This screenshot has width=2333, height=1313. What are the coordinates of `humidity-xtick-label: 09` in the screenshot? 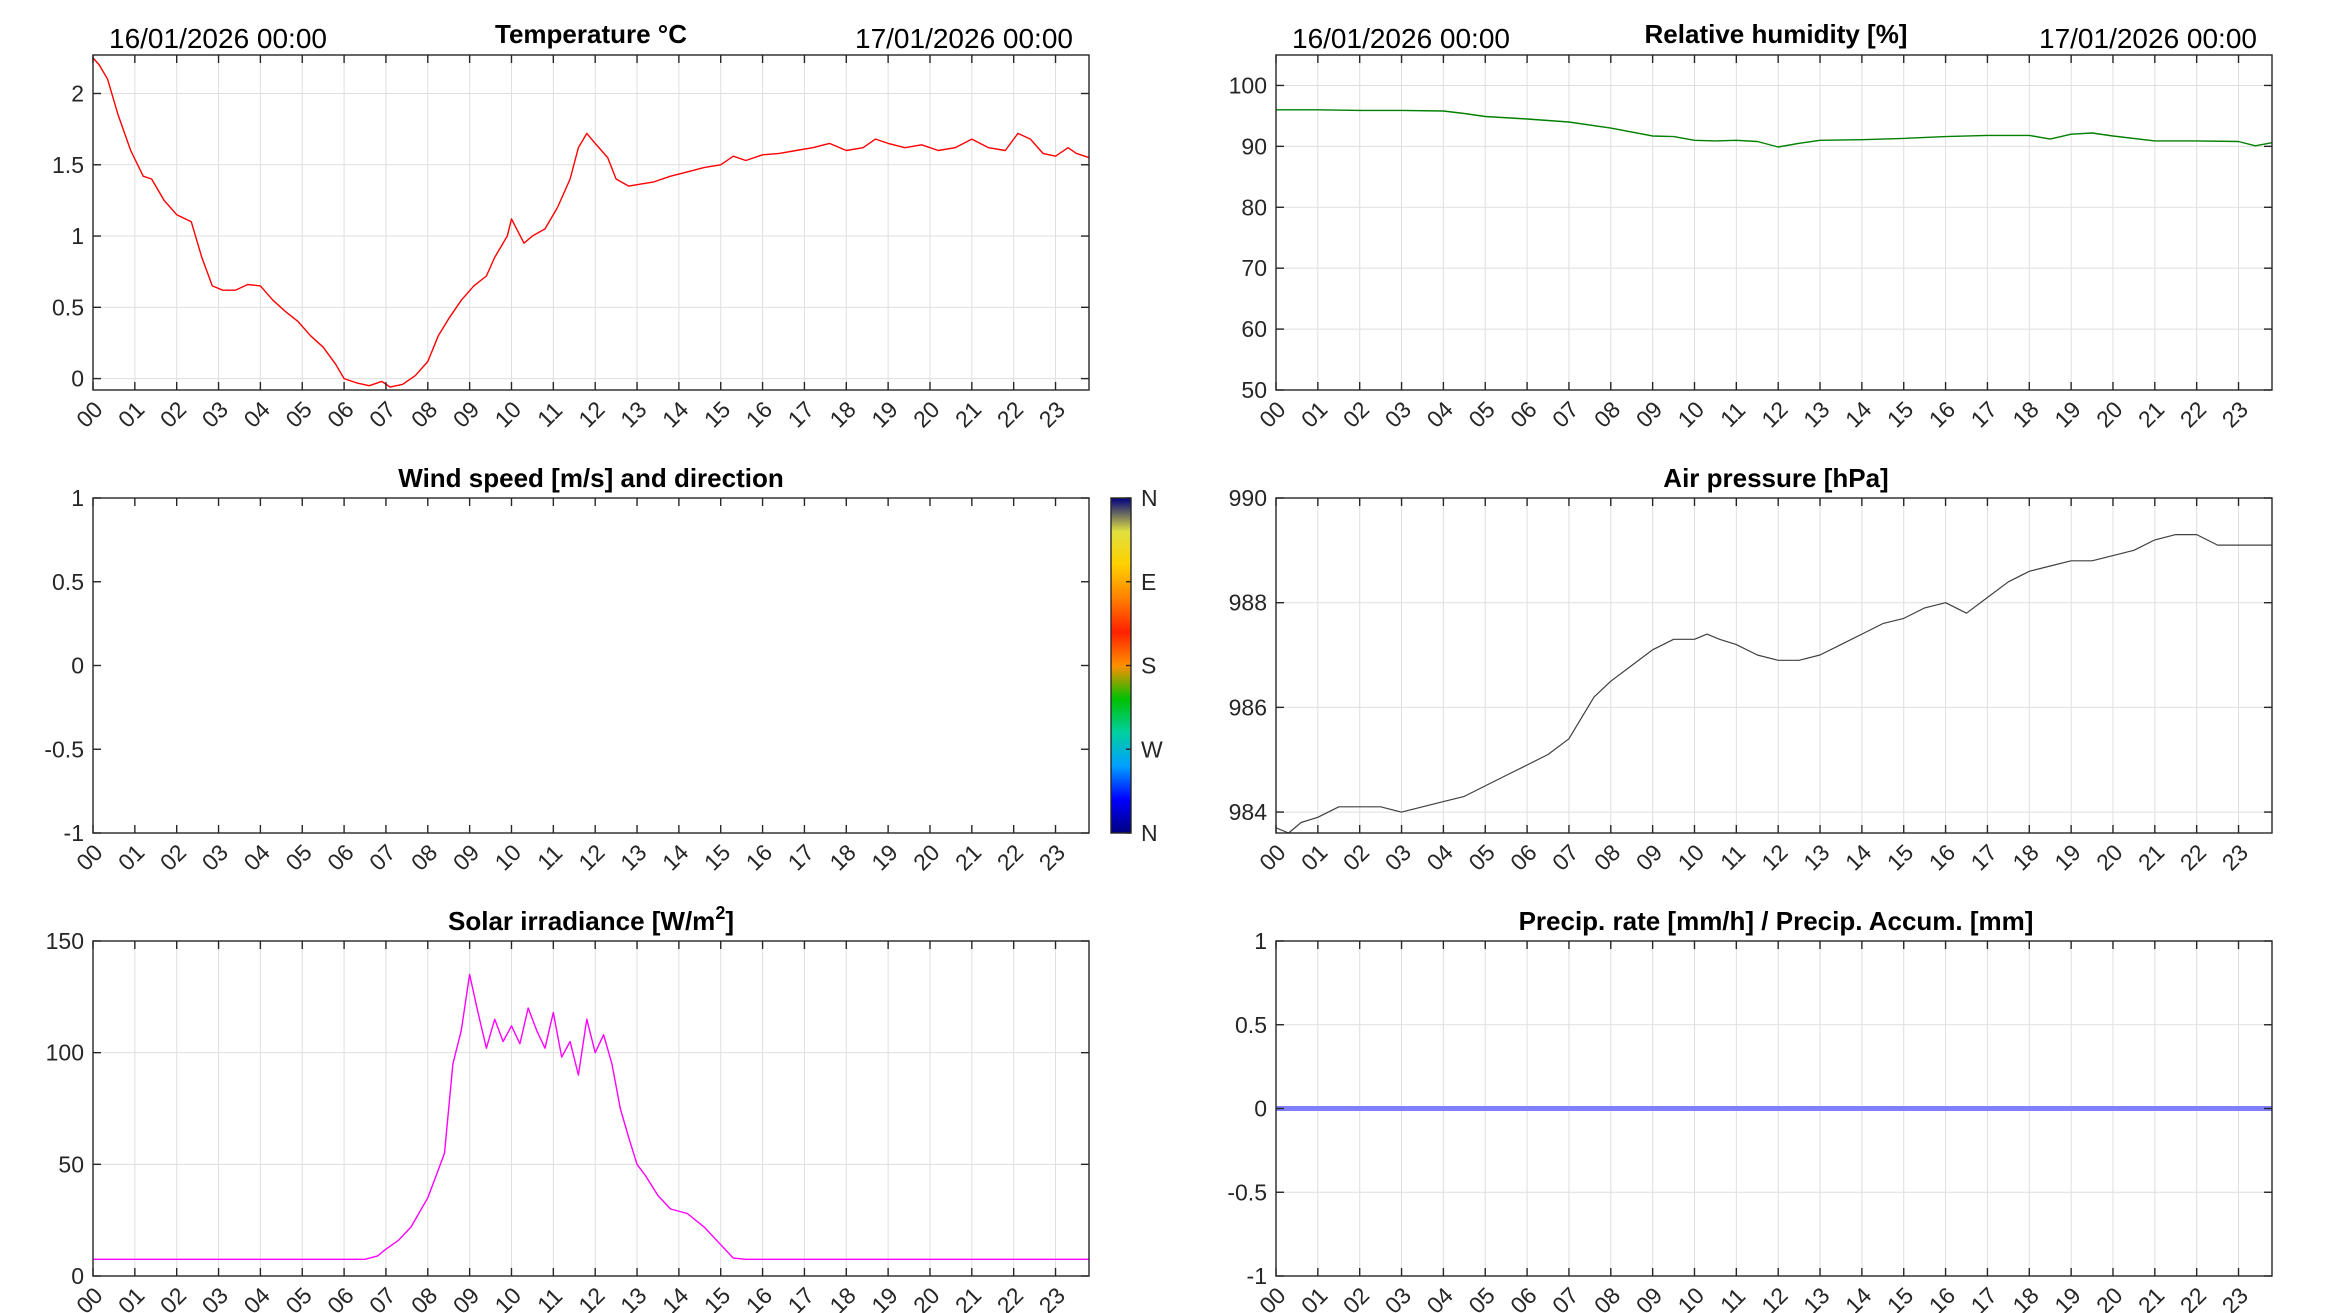 It's located at (1649, 414).